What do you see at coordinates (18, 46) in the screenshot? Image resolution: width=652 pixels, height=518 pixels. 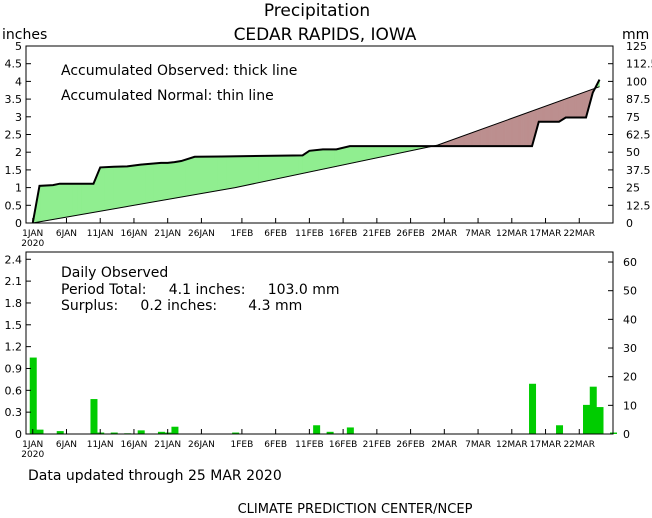 I see `top-left-tick-label: 5` at bounding box center [18, 46].